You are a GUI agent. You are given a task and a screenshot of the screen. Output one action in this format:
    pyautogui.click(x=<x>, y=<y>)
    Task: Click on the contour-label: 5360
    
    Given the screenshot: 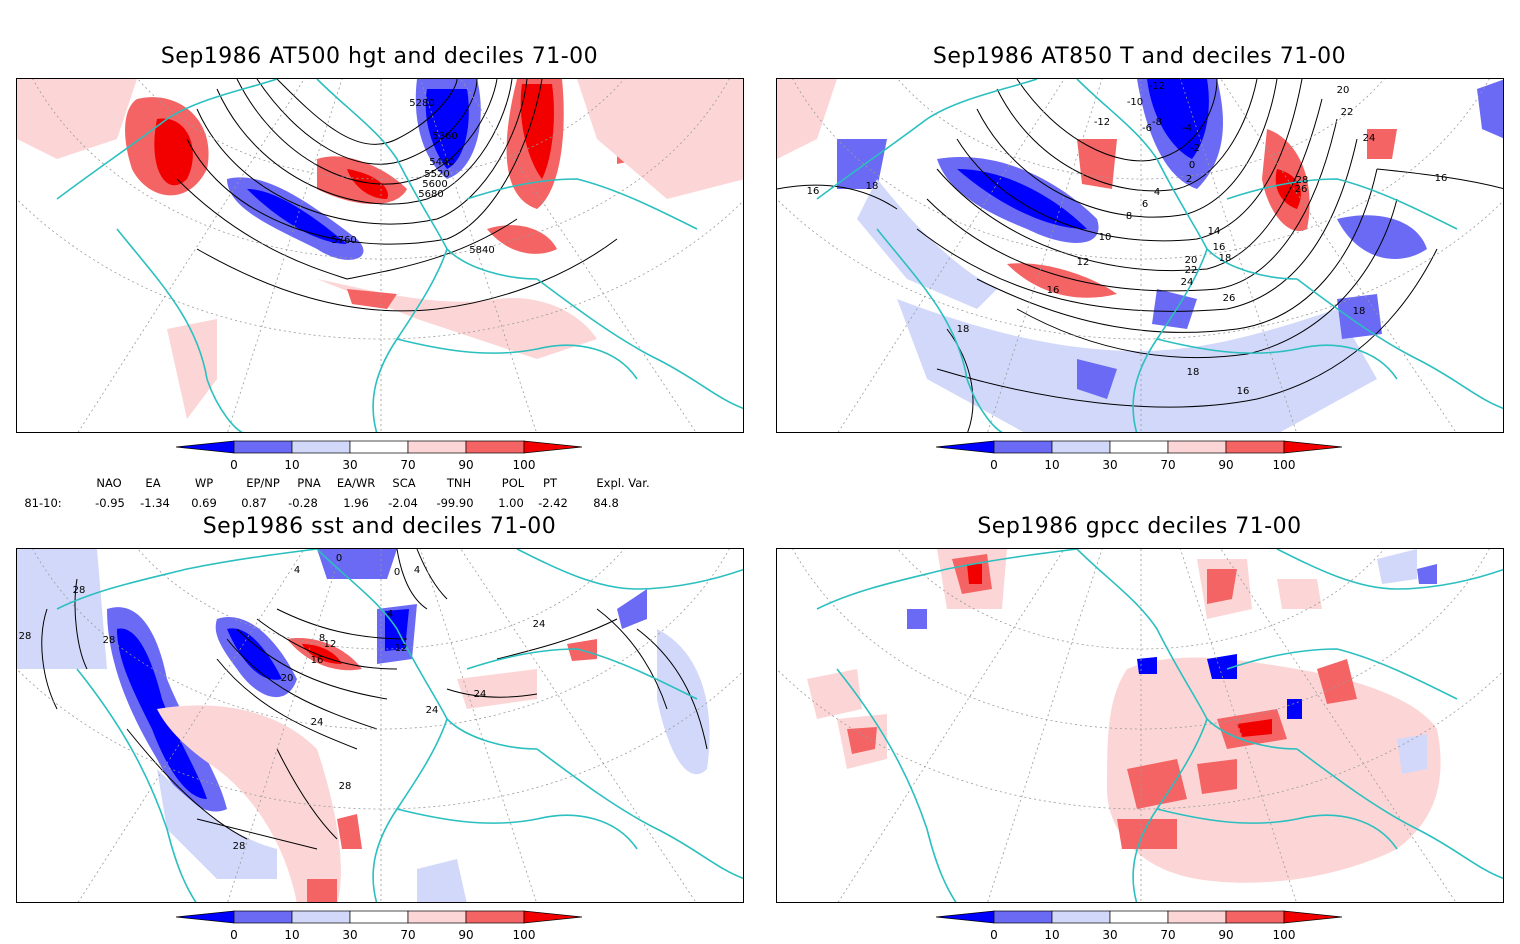 What is the action you would take?
    pyautogui.click(x=444, y=136)
    